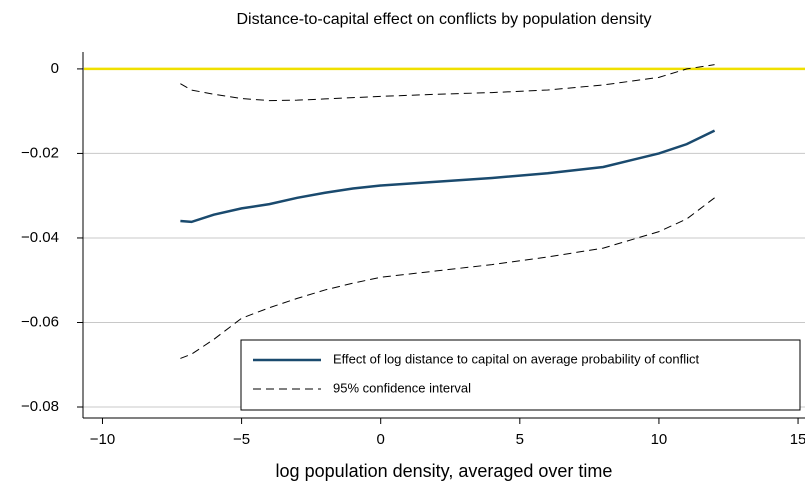 The height and width of the screenshot is (484, 805). What do you see at coordinates (448, 176) in the screenshot?
I see `effect-line` at bounding box center [448, 176].